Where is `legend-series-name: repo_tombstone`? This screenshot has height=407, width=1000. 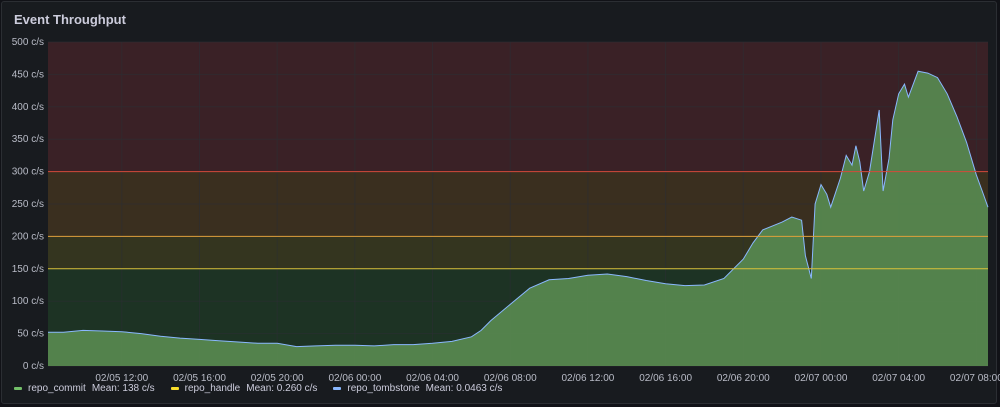
legend-series-name: repo_tombstone is located at coordinates (383, 388).